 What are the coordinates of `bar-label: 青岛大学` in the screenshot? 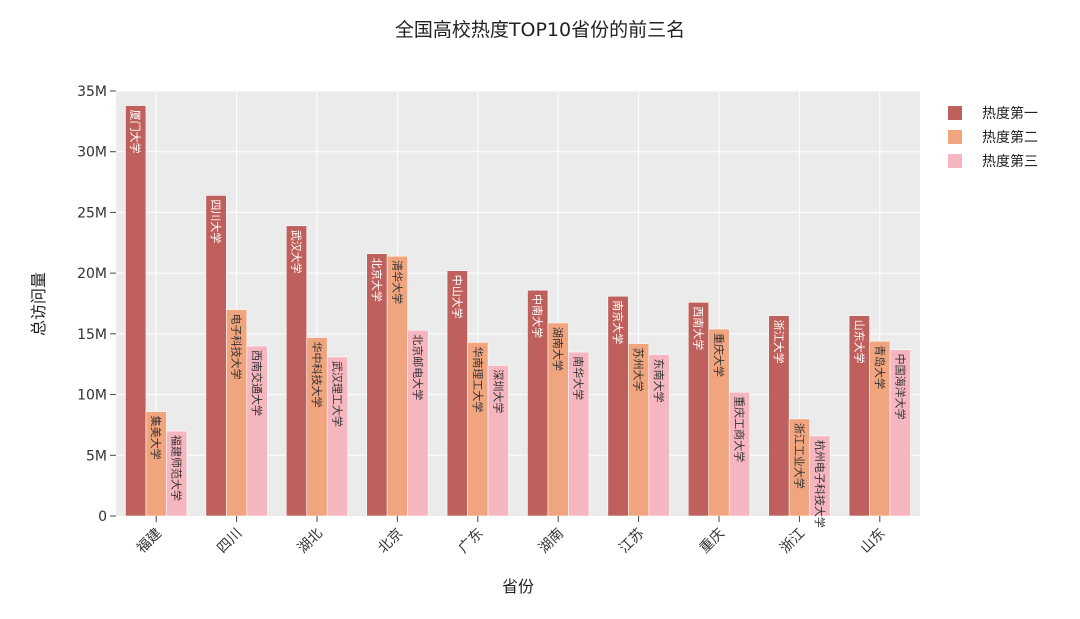 It's located at (880, 367).